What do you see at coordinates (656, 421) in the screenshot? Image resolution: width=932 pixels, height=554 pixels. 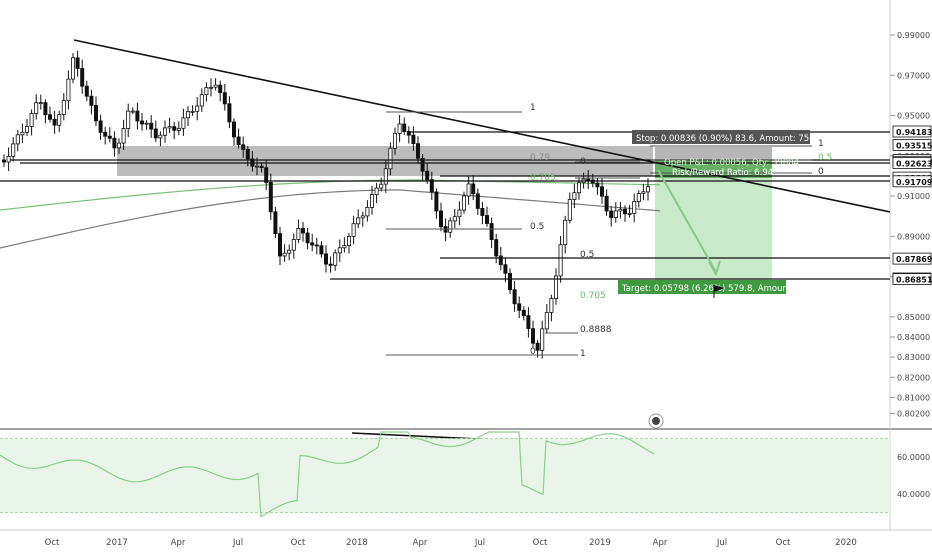 I see `replay-icon` at bounding box center [656, 421].